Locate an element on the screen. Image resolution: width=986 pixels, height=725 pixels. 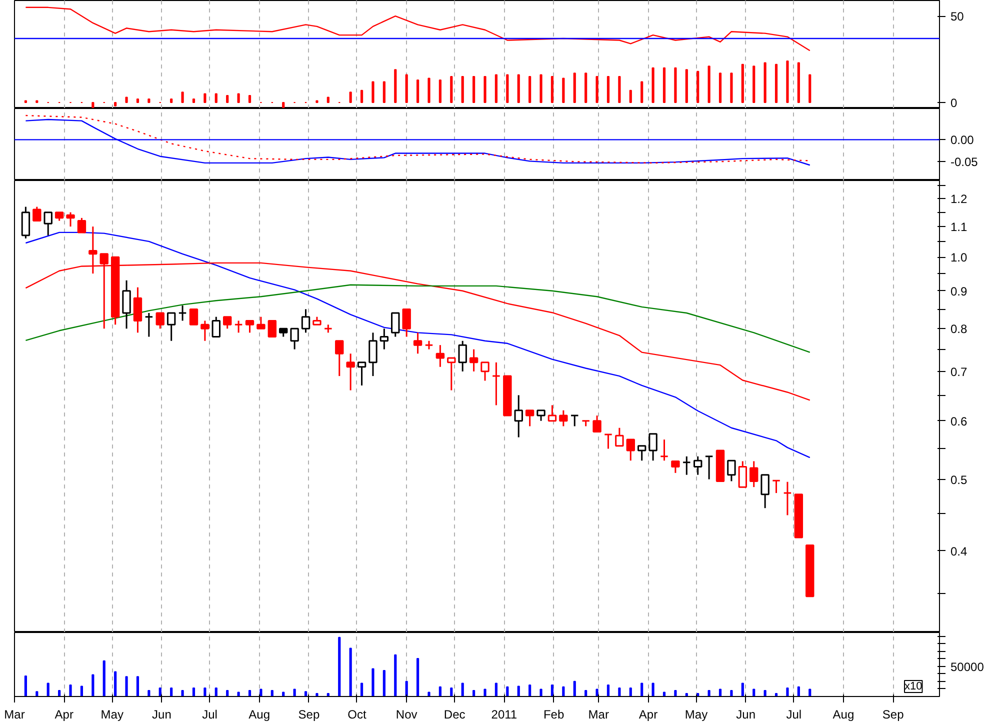
y-tick-label: 0.8 is located at coordinates (959, 329).